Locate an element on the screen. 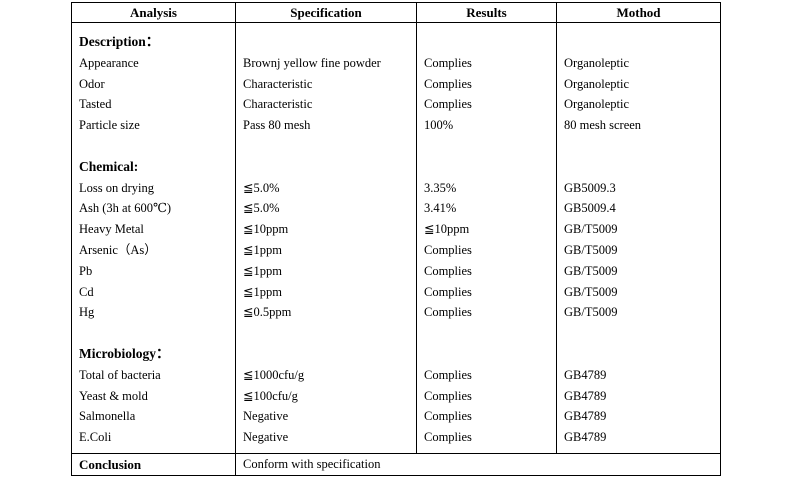 Image resolution: width=795 pixels, height=504 pixels. header-row: Analysis Specification Results Mothod is located at coordinates (396, 12).